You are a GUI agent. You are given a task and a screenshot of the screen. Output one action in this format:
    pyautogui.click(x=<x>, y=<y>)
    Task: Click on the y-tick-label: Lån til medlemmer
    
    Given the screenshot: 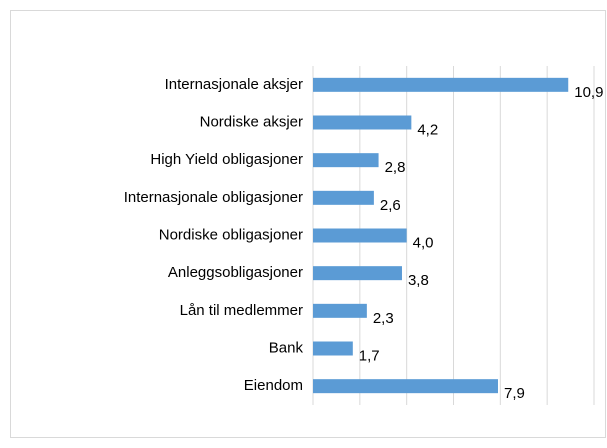 What is the action you would take?
    pyautogui.click(x=241, y=310)
    